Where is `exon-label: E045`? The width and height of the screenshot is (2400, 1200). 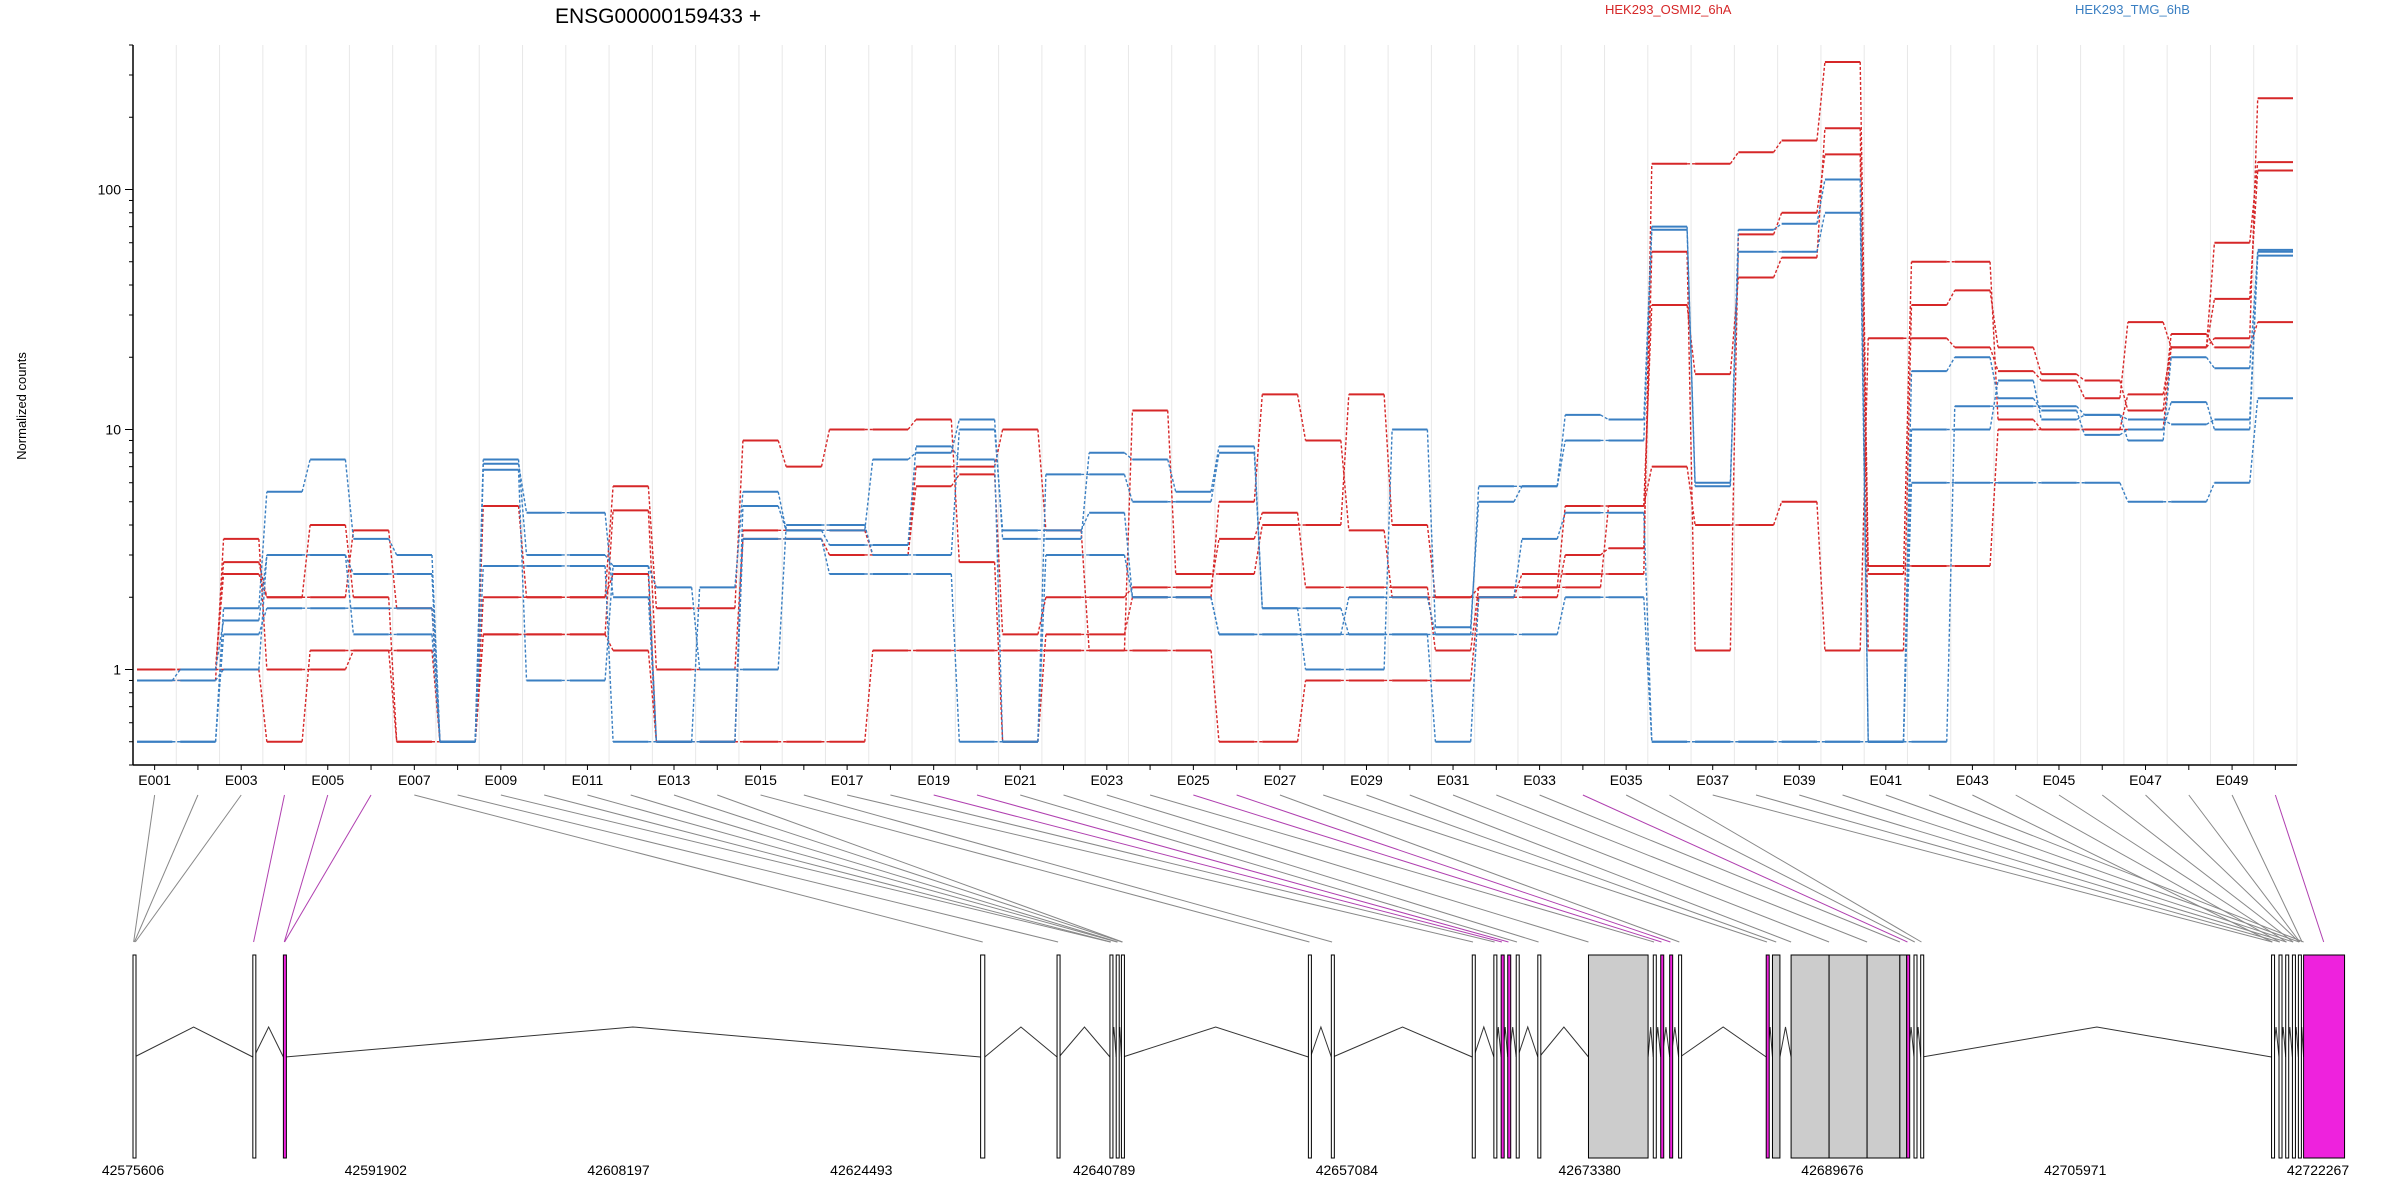
exon-label: E045 is located at coordinates (2059, 780).